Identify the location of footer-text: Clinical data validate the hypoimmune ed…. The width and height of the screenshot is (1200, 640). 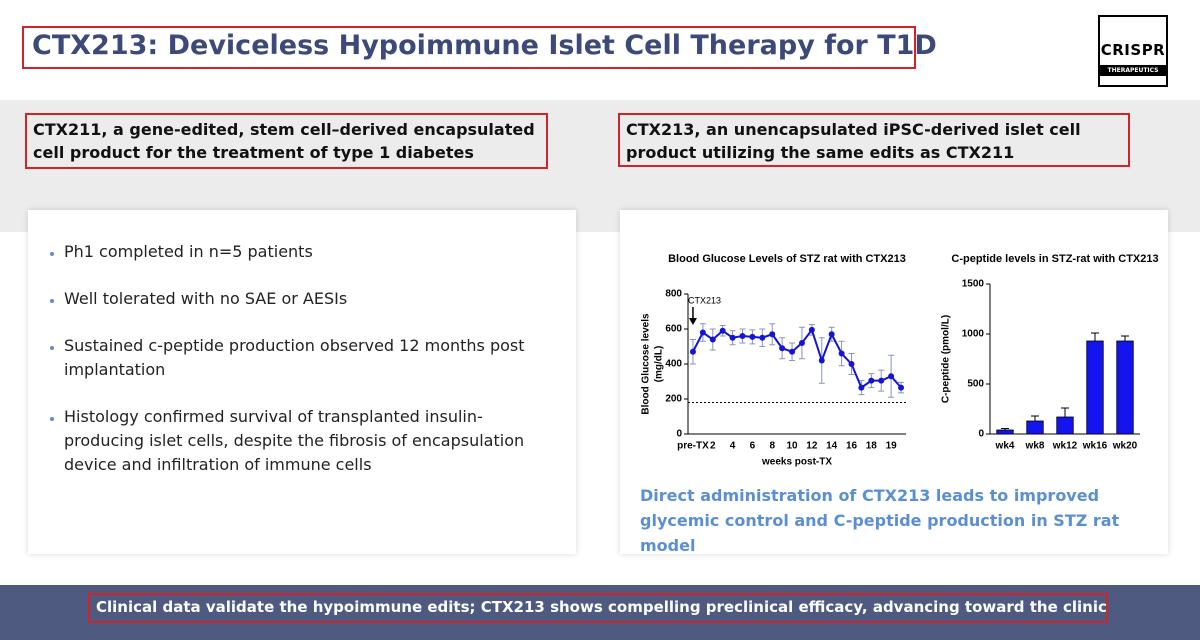
(598, 608).